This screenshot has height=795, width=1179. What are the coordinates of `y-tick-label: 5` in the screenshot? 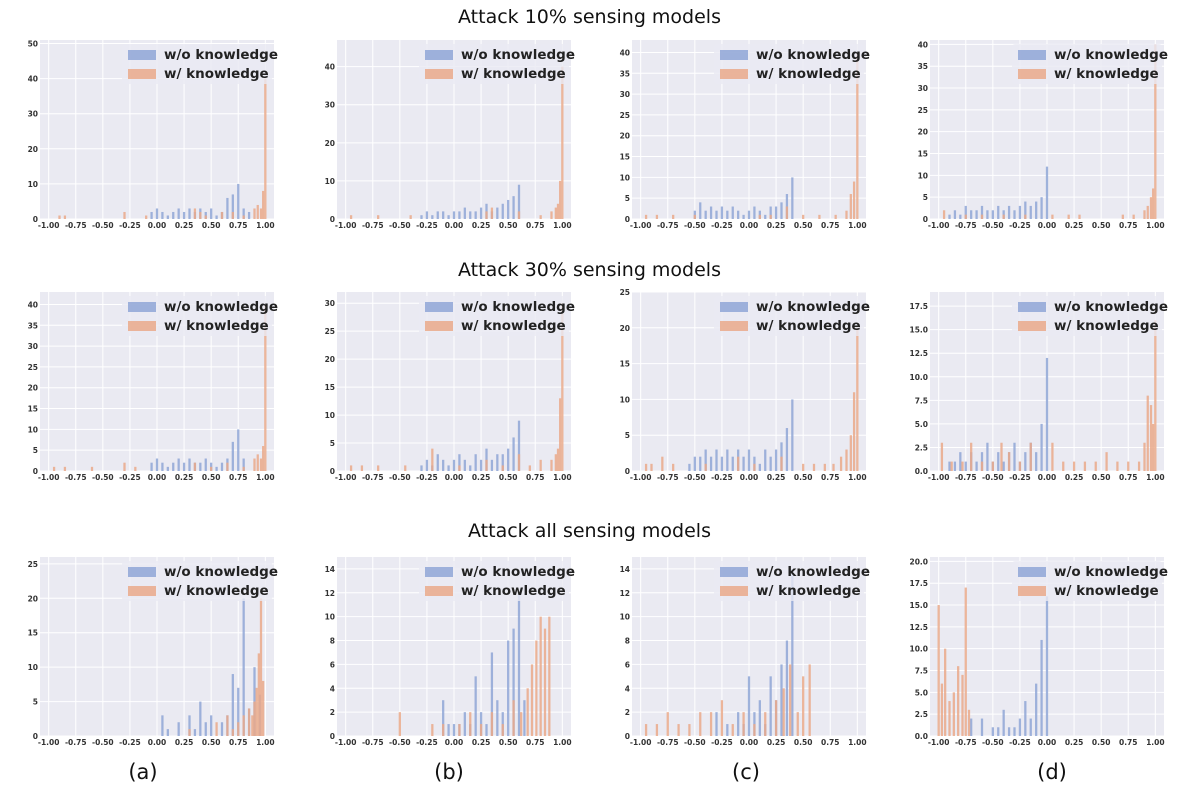 It's located at (925, 197).